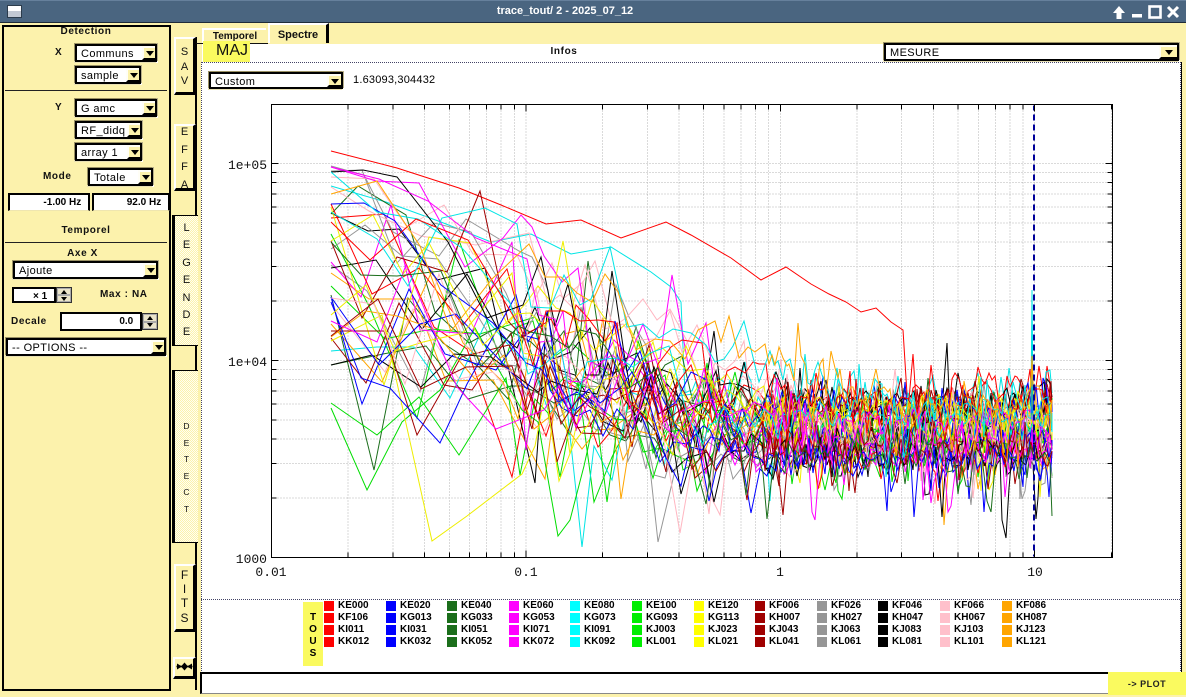 Image resolution: width=1186 pixels, height=697 pixels. Describe the element at coordinates (270, 572) in the screenshot. I see `svg-text: 0.01` at that location.